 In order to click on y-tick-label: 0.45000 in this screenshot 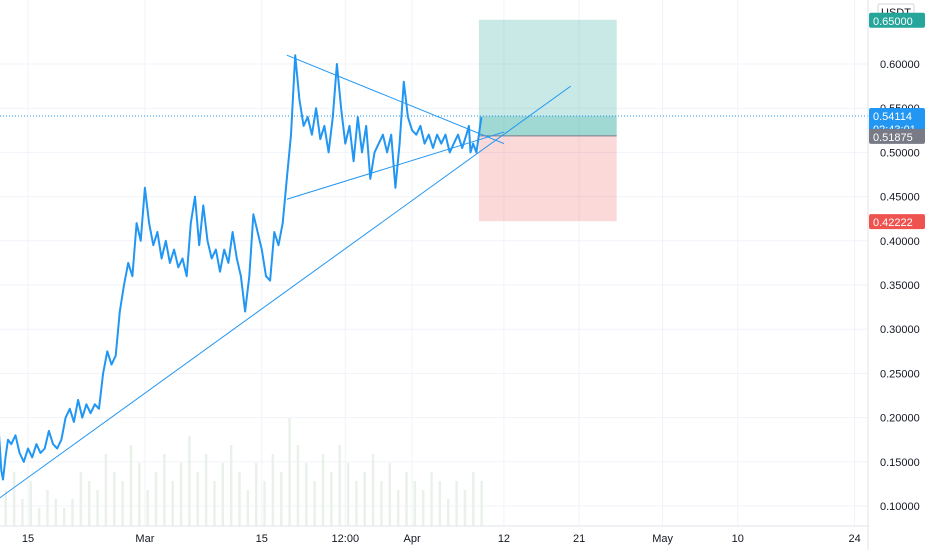, I will do `click(900, 198)`.